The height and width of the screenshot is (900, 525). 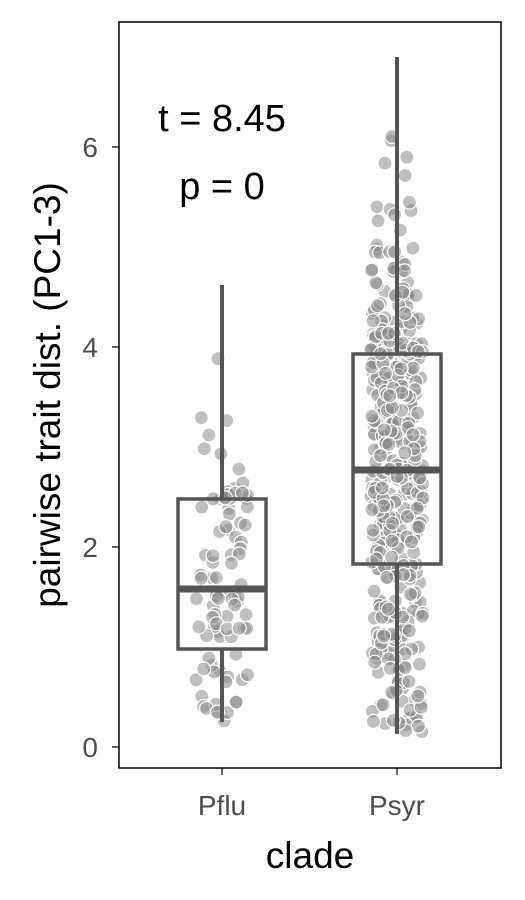 What do you see at coordinates (222, 187) in the screenshot?
I see `p-value-annotation: p = 0` at bounding box center [222, 187].